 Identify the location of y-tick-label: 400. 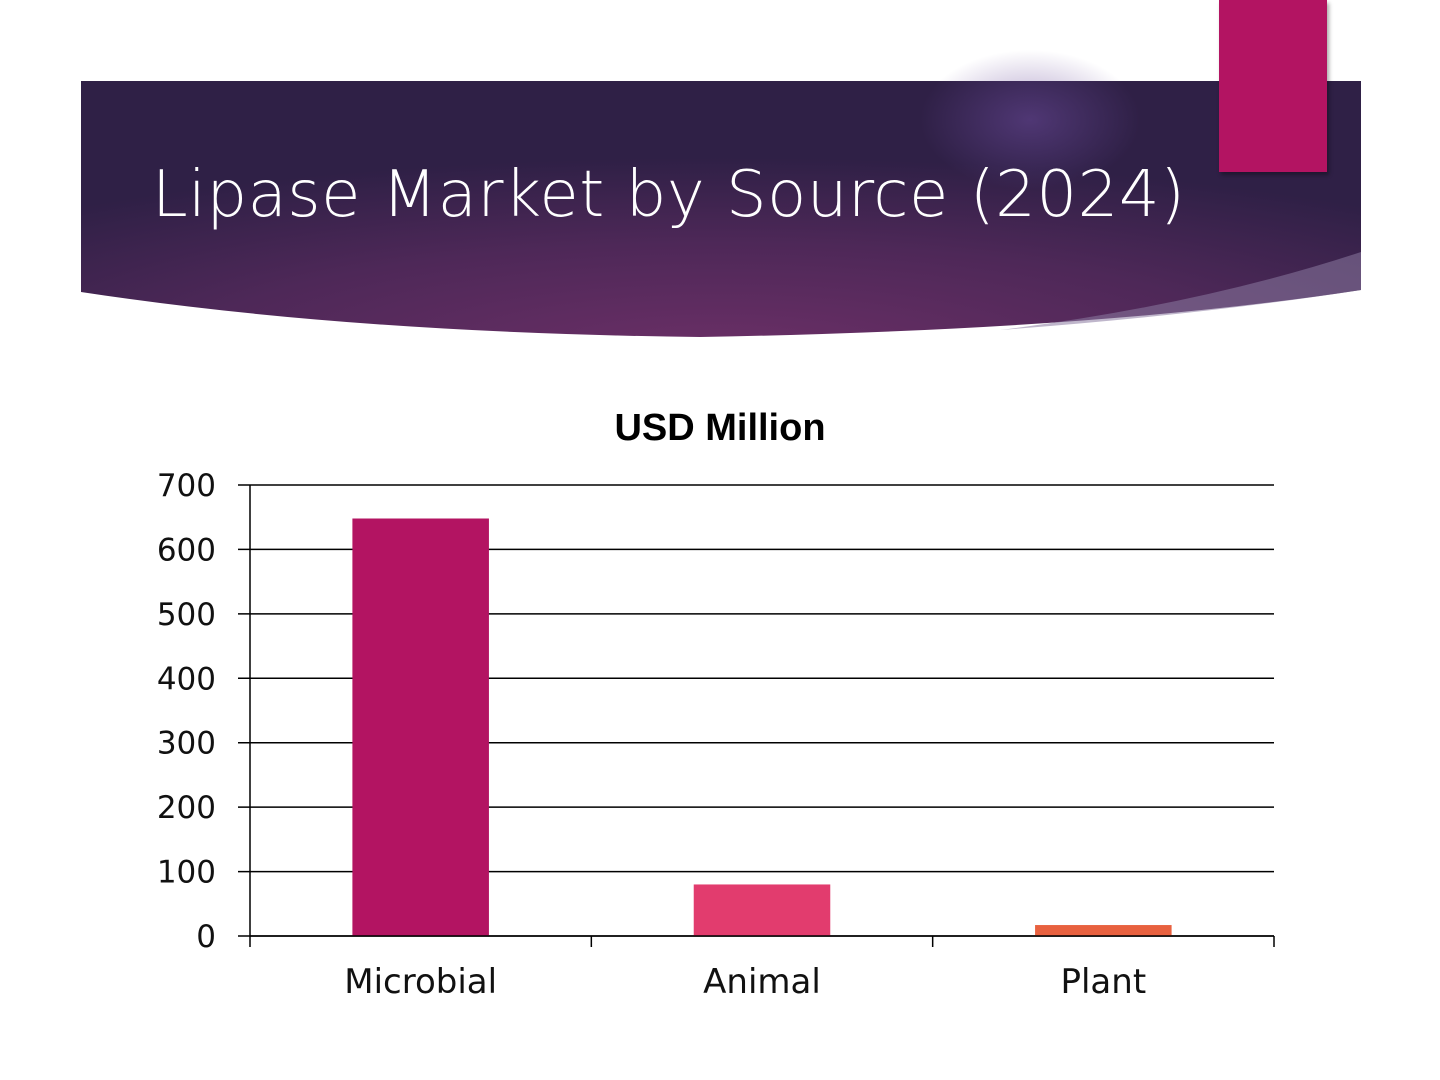
(186, 679).